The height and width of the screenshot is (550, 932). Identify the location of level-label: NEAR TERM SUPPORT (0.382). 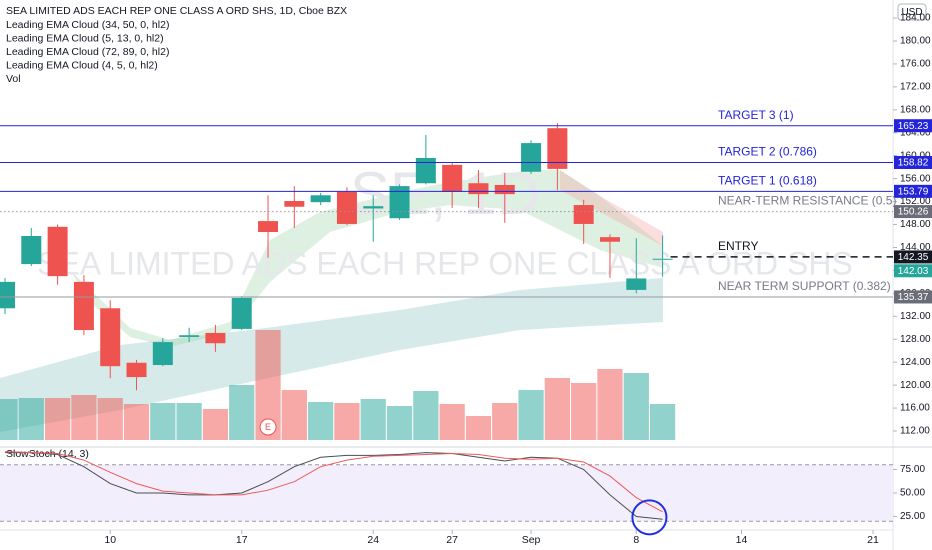
(804, 286).